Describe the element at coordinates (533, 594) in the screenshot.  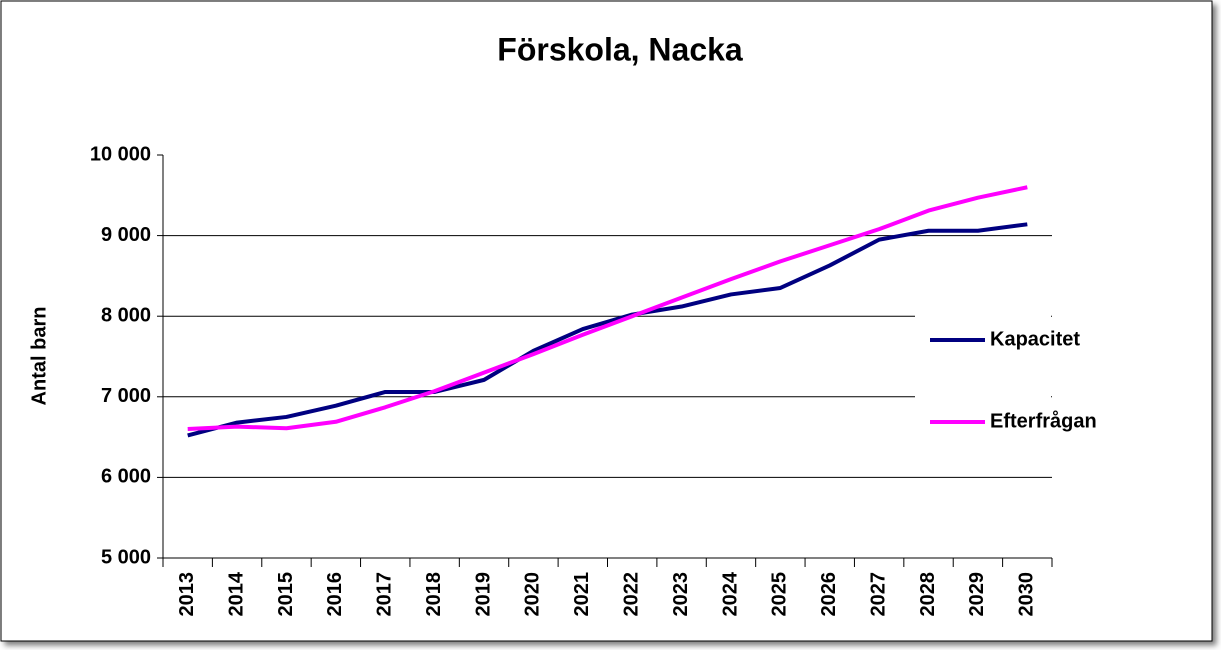
I see `x-tick-label: 2020` at that location.